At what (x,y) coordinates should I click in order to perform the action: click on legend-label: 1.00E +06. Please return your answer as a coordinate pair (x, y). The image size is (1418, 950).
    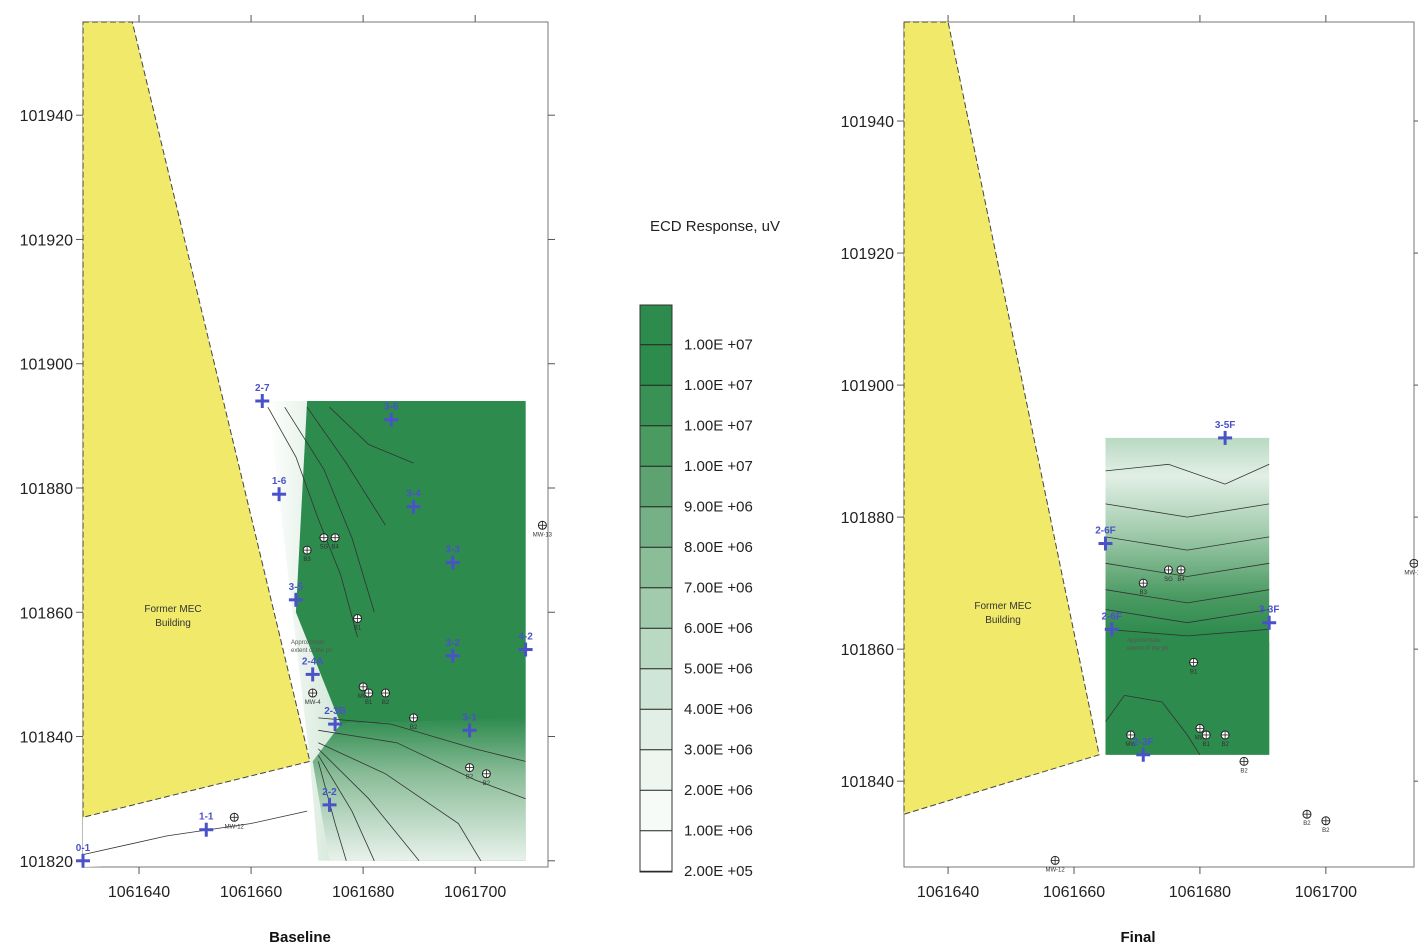
    Looking at the image, I should click on (718, 831).